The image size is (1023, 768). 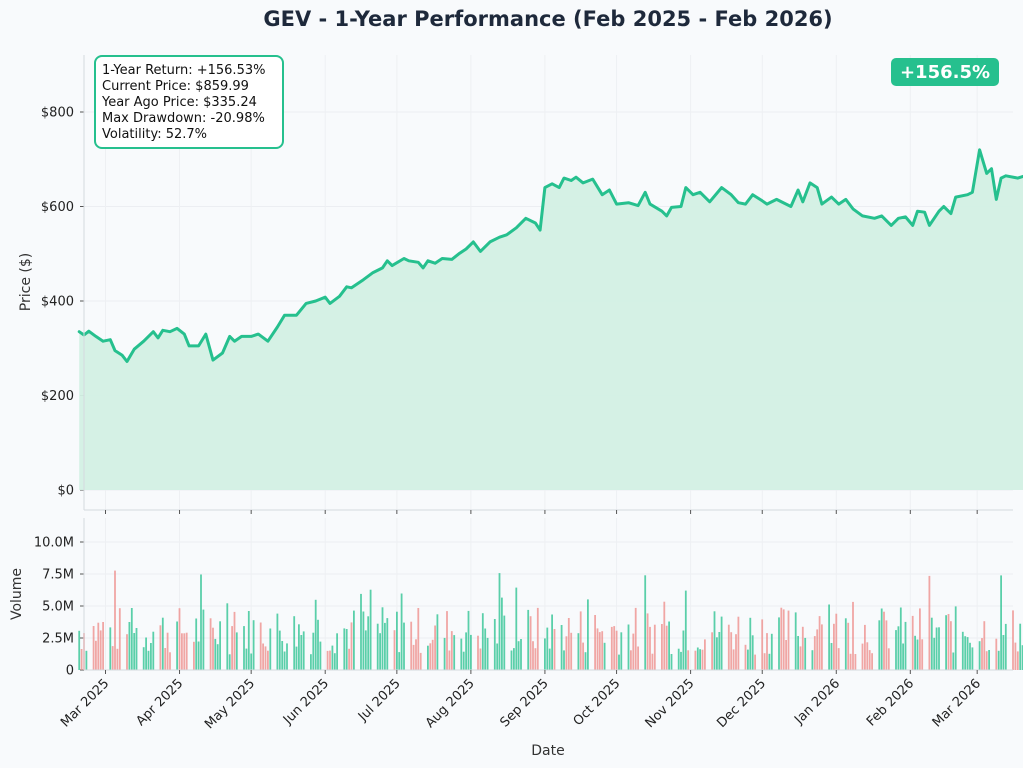 What do you see at coordinates (159, 702) in the screenshot?
I see `date-tick-label: Apr 2025` at bounding box center [159, 702].